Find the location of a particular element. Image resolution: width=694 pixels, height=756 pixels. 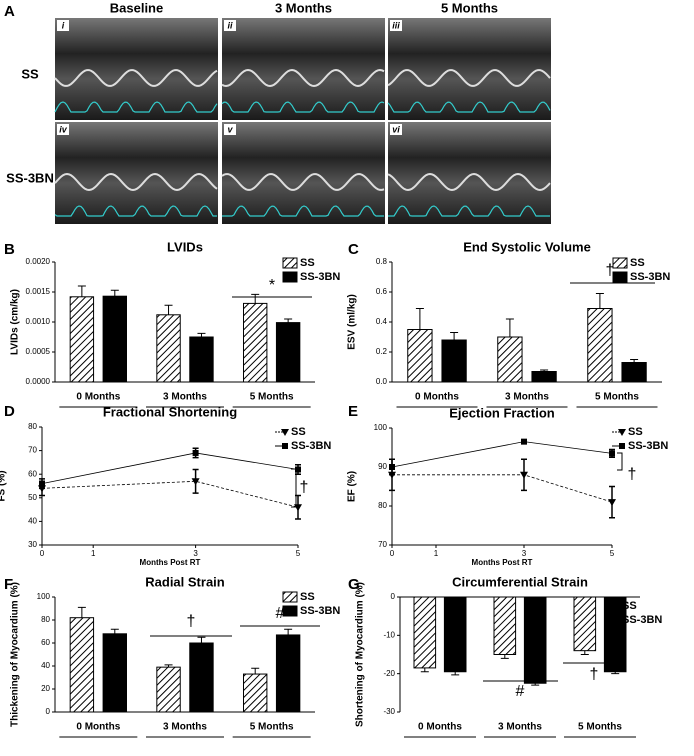

y-tick-label: -20 is located at coordinates (389, 673).